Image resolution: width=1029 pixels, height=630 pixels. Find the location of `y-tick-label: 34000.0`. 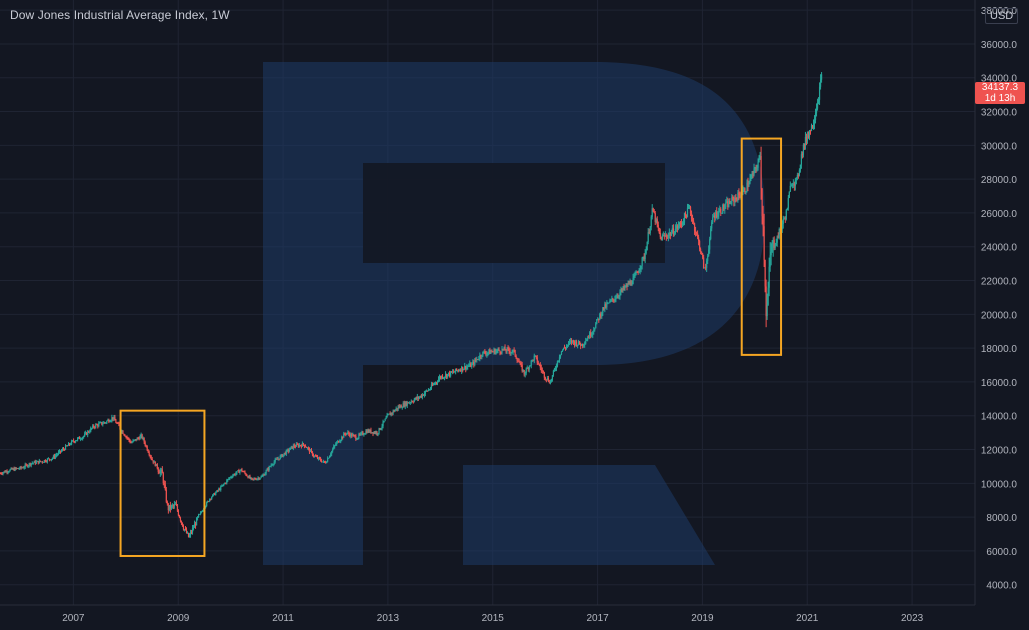

y-tick-label: 34000.0 is located at coordinates (999, 79).